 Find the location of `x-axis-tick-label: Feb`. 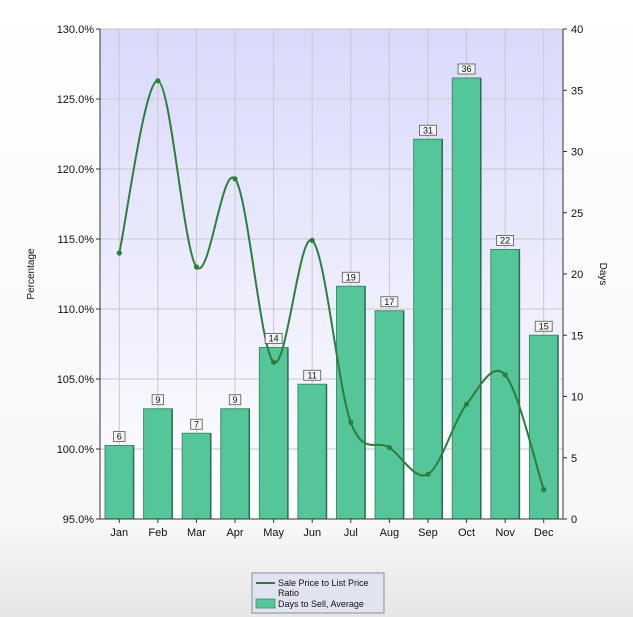

x-axis-tick-label: Feb is located at coordinates (157, 533).